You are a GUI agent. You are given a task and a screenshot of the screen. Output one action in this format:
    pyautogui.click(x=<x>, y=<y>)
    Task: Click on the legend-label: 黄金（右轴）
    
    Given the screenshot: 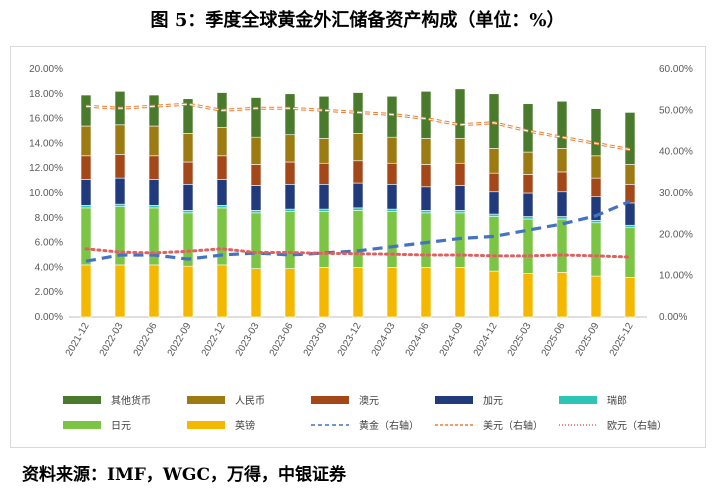 What is the action you would take?
    pyautogui.click(x=389, y=425)
    